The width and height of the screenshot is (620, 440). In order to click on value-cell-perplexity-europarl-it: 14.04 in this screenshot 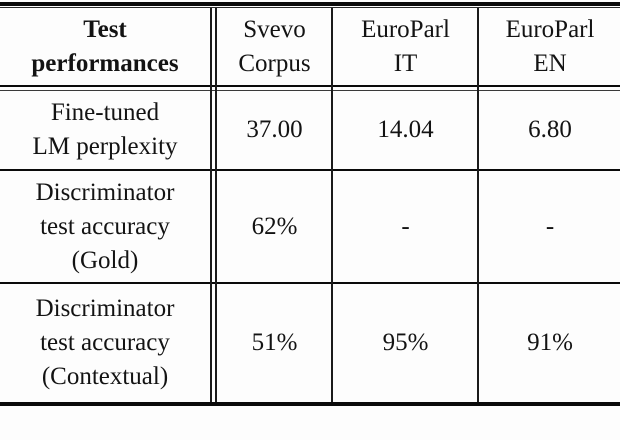, I will do `click(405, 129)`.